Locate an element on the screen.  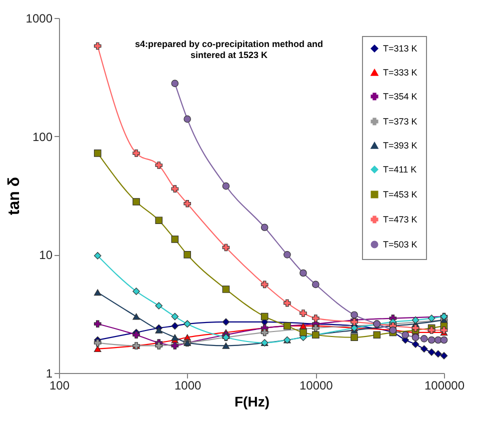
legend-label: T=503 K is located at coordinates (400, 245).